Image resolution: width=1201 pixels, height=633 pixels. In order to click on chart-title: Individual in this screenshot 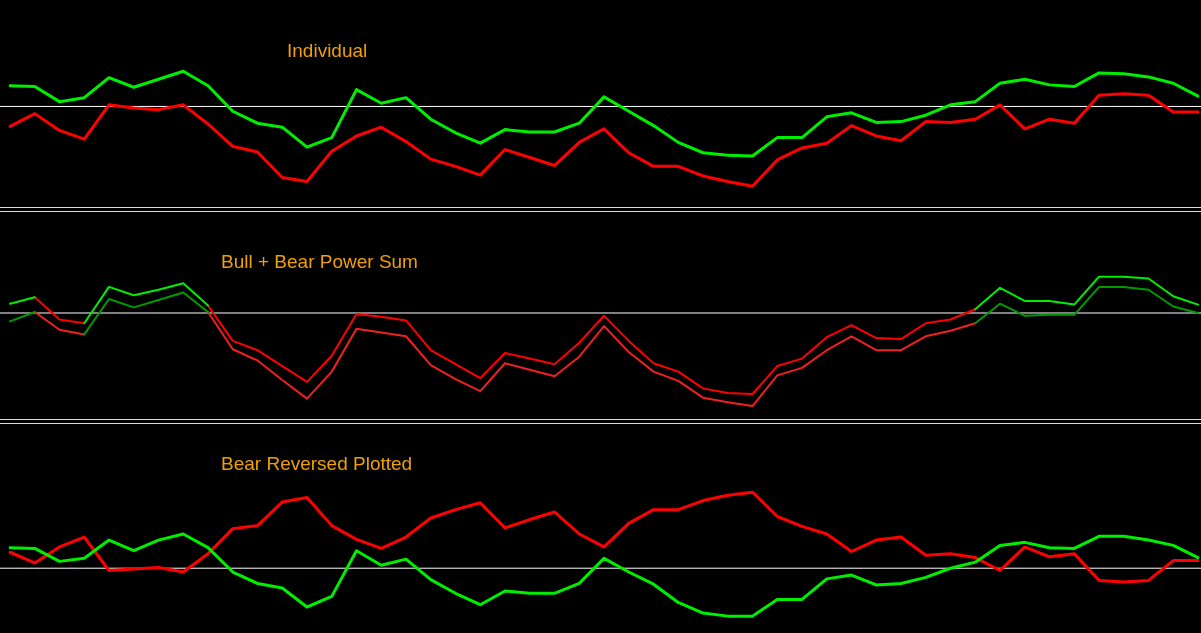, I will do `click(327, 51)`.